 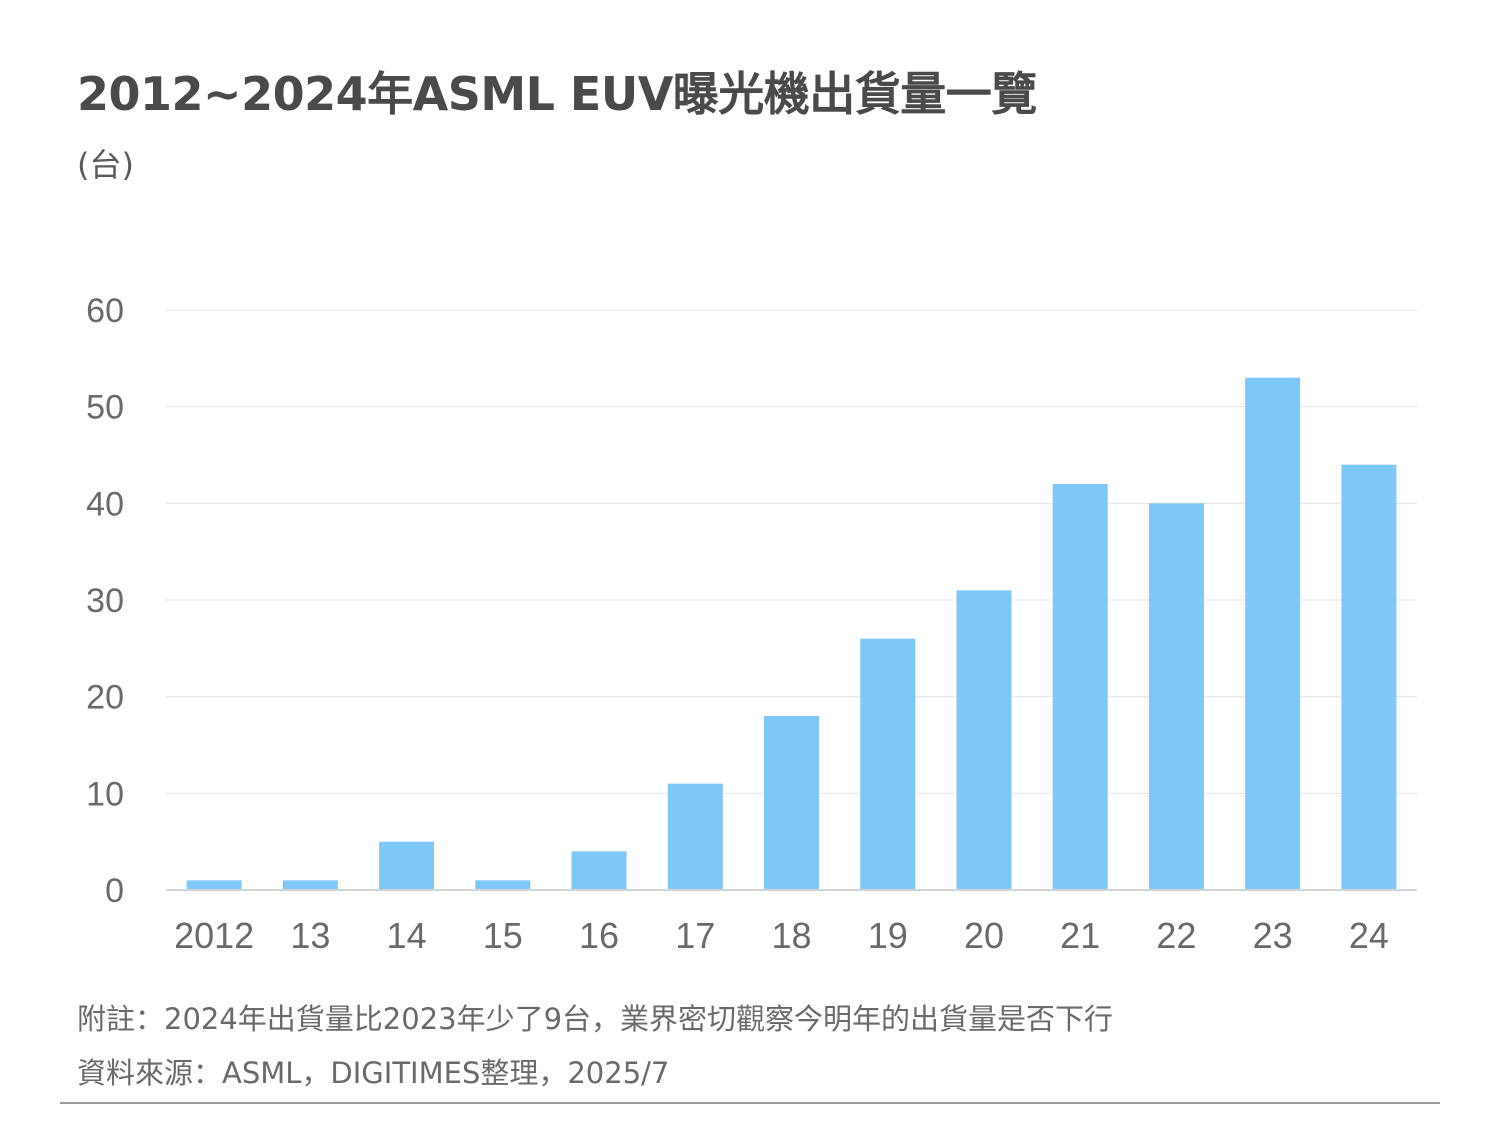 What do you see at coordinates (595, 1019) in the screenshot?
I see `footnote: 附註：2024年出貨量比2023年少了9台，業界密切觀察今明年的出貨量是否下行` at bounding box center [595, 1019].